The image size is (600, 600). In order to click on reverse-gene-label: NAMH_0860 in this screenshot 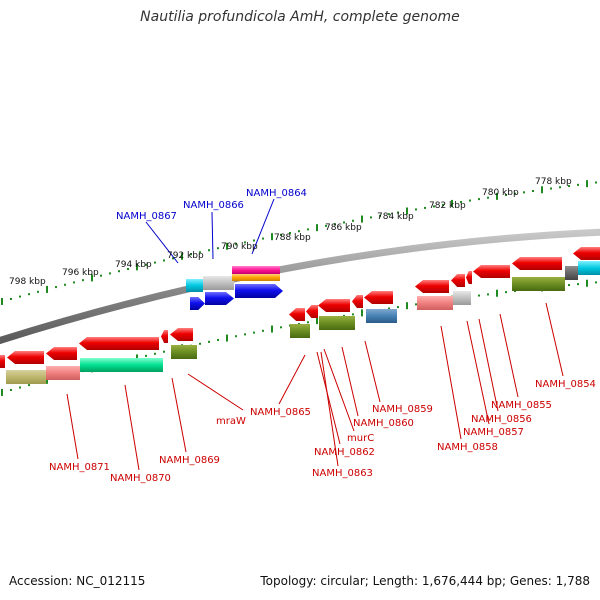, I will do `click(383, 423)`.